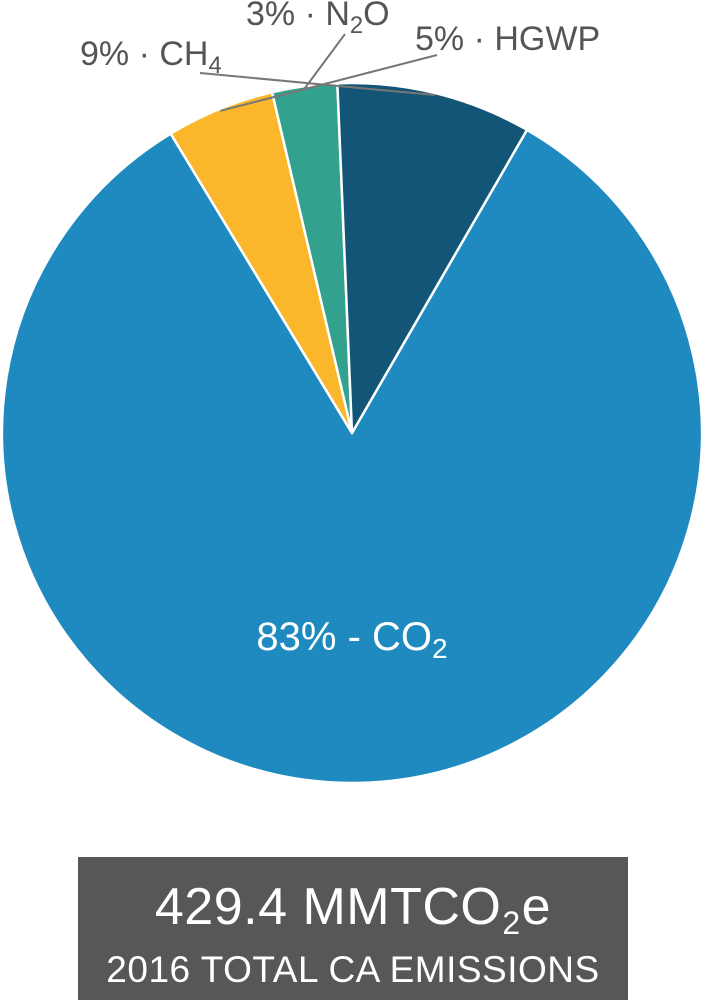 The height and width of the screenshot is (1000, 703). I want to click on leader-line-ch4, so click(317, 84).